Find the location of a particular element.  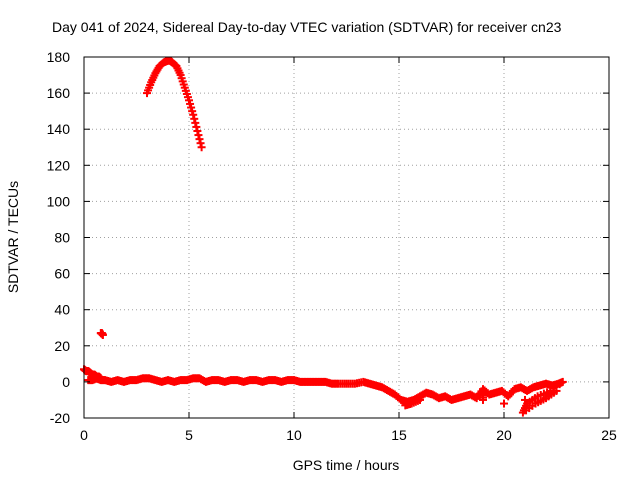

y-tick-label: 80 is located at coordinates (62, 238).